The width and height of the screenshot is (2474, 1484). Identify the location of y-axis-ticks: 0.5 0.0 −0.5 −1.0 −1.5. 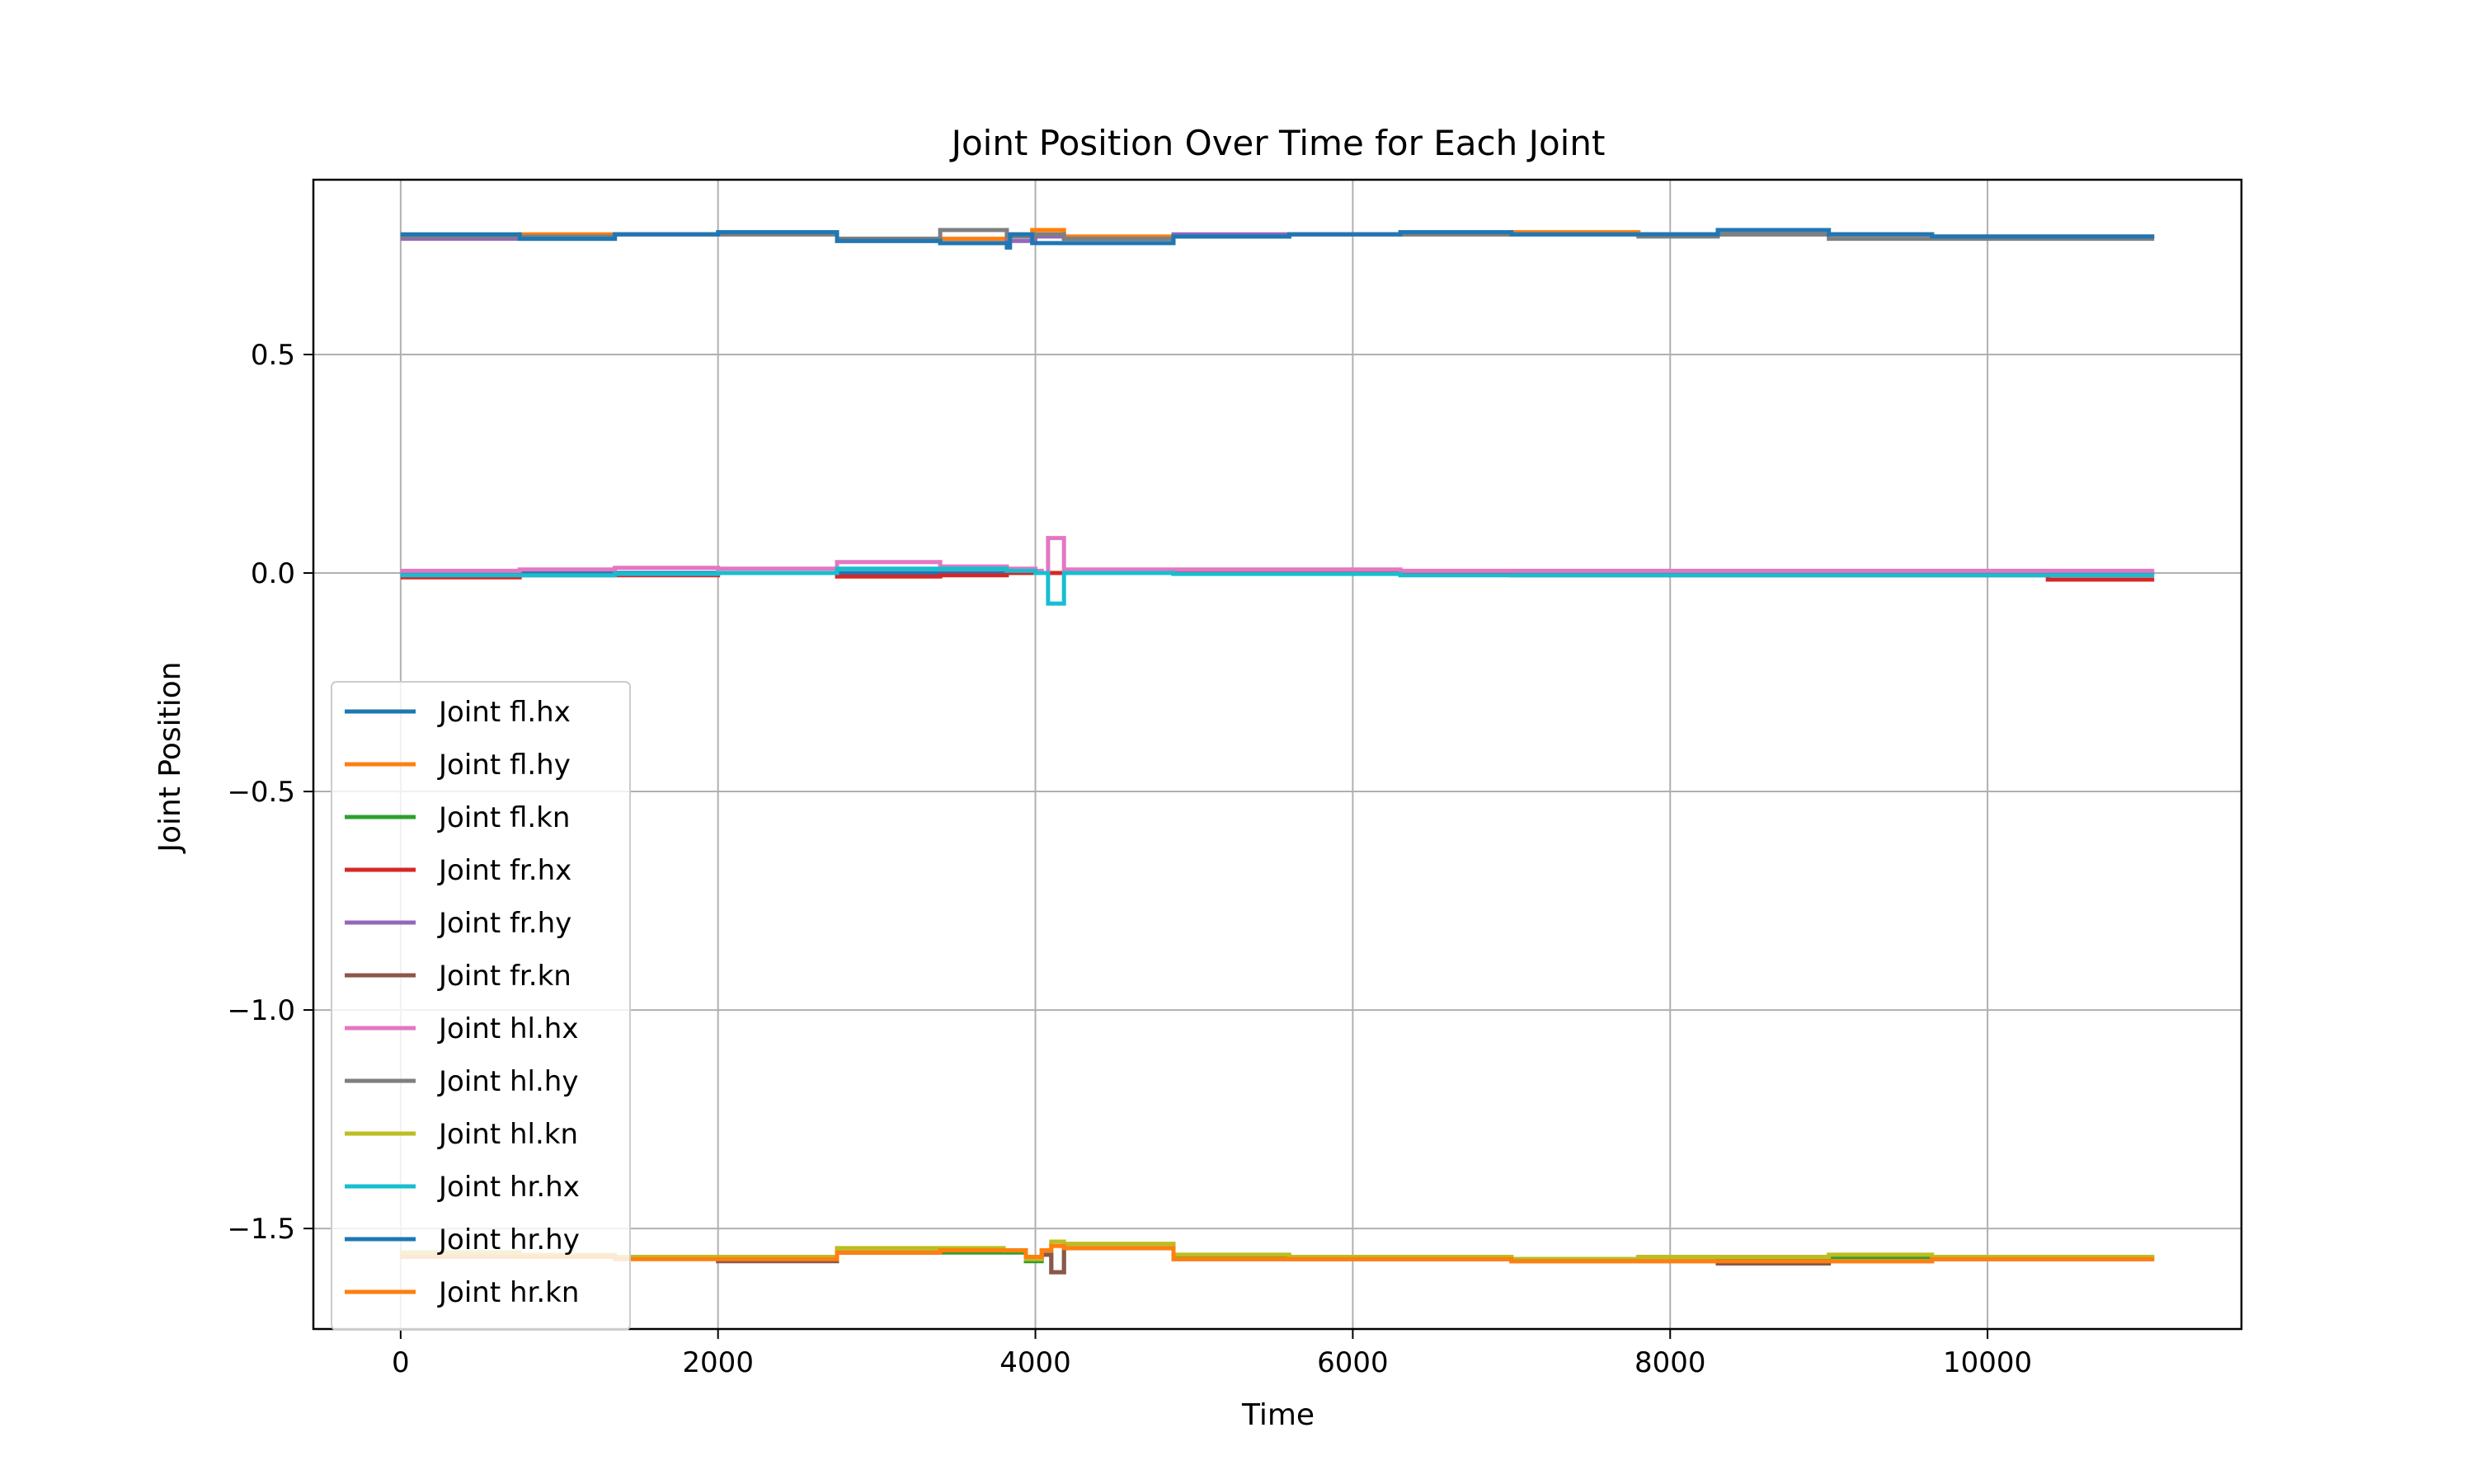
(270, 792).